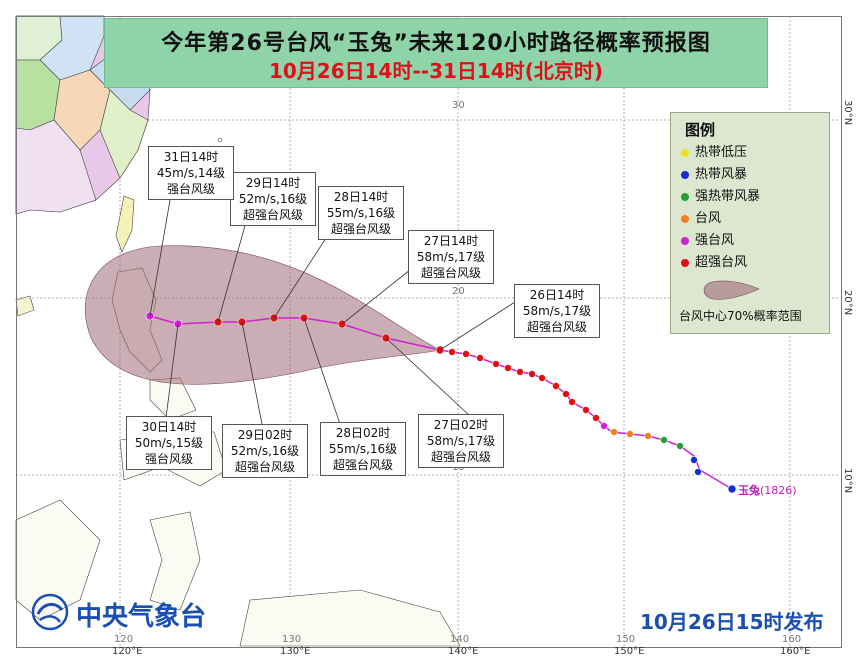 The width and height of the screenshot is (860, 664). Describe the element at coordinates (463, 651) in the screenshot. I see `lon-label-140: 140°E` at that location.